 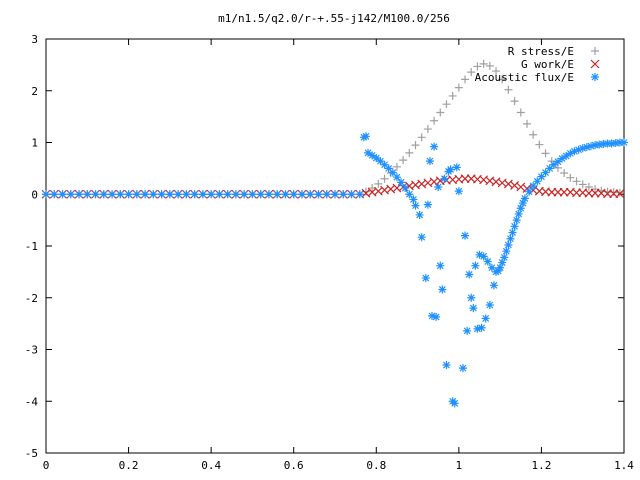 I want to click on y-tick-label: -2, so click(x=31, y=298).